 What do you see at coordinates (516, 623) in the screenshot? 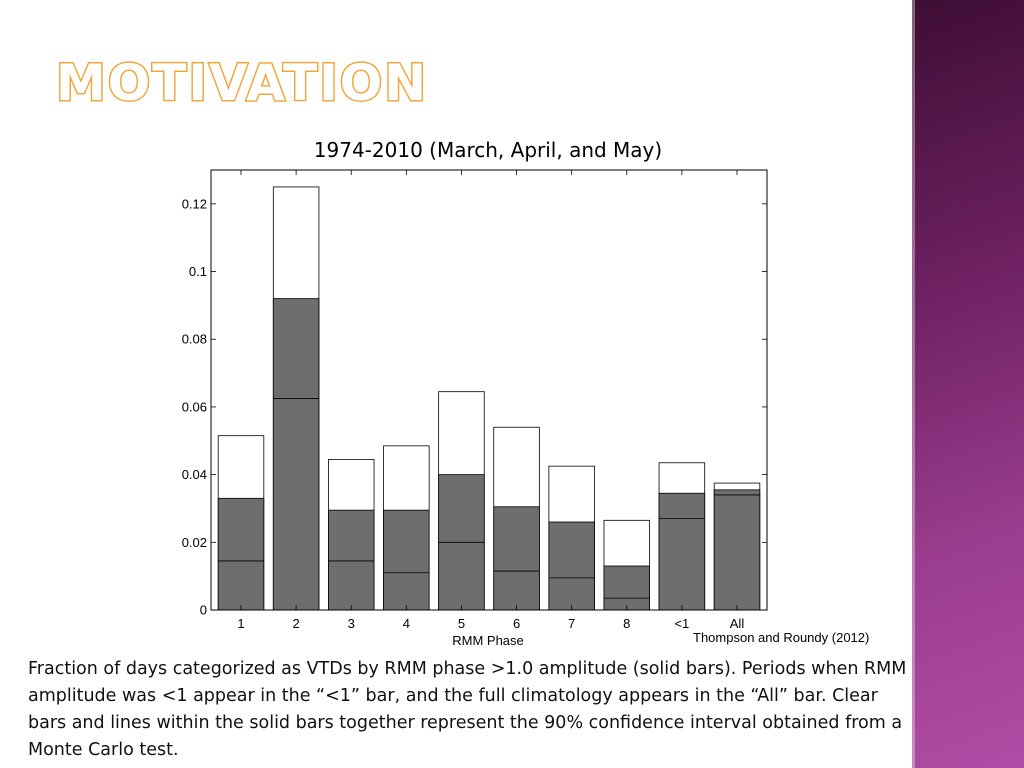
I see `x-tick-label-6: 6` at bounding box center [516, 623].